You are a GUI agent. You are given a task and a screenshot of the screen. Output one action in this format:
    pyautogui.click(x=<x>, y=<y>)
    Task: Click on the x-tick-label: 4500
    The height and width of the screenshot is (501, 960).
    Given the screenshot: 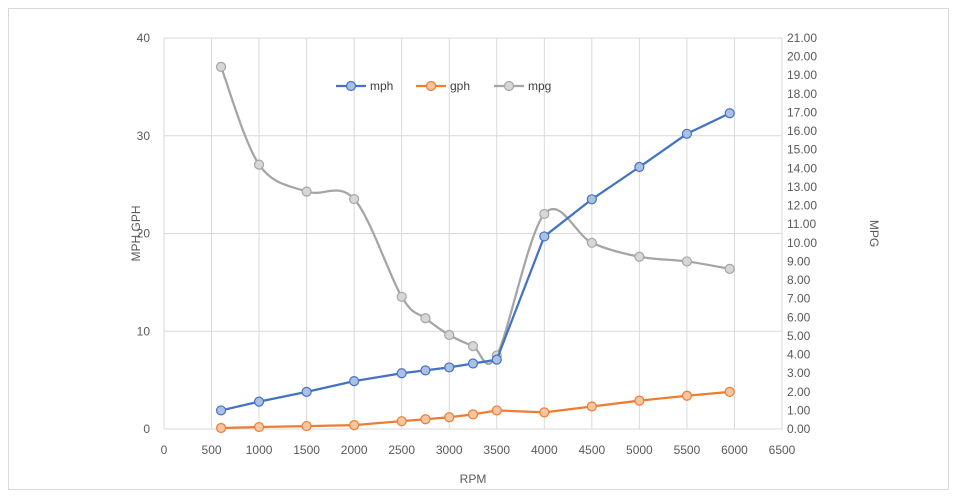 What is the action you would take?
    pyautogui.click(x=591, y=450)
    